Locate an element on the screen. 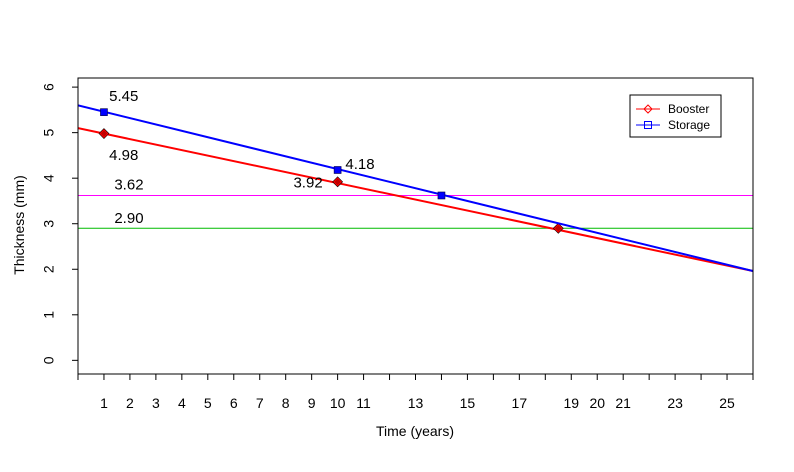  y-tick-label-4: 4 is located at coordinates (49, 178).